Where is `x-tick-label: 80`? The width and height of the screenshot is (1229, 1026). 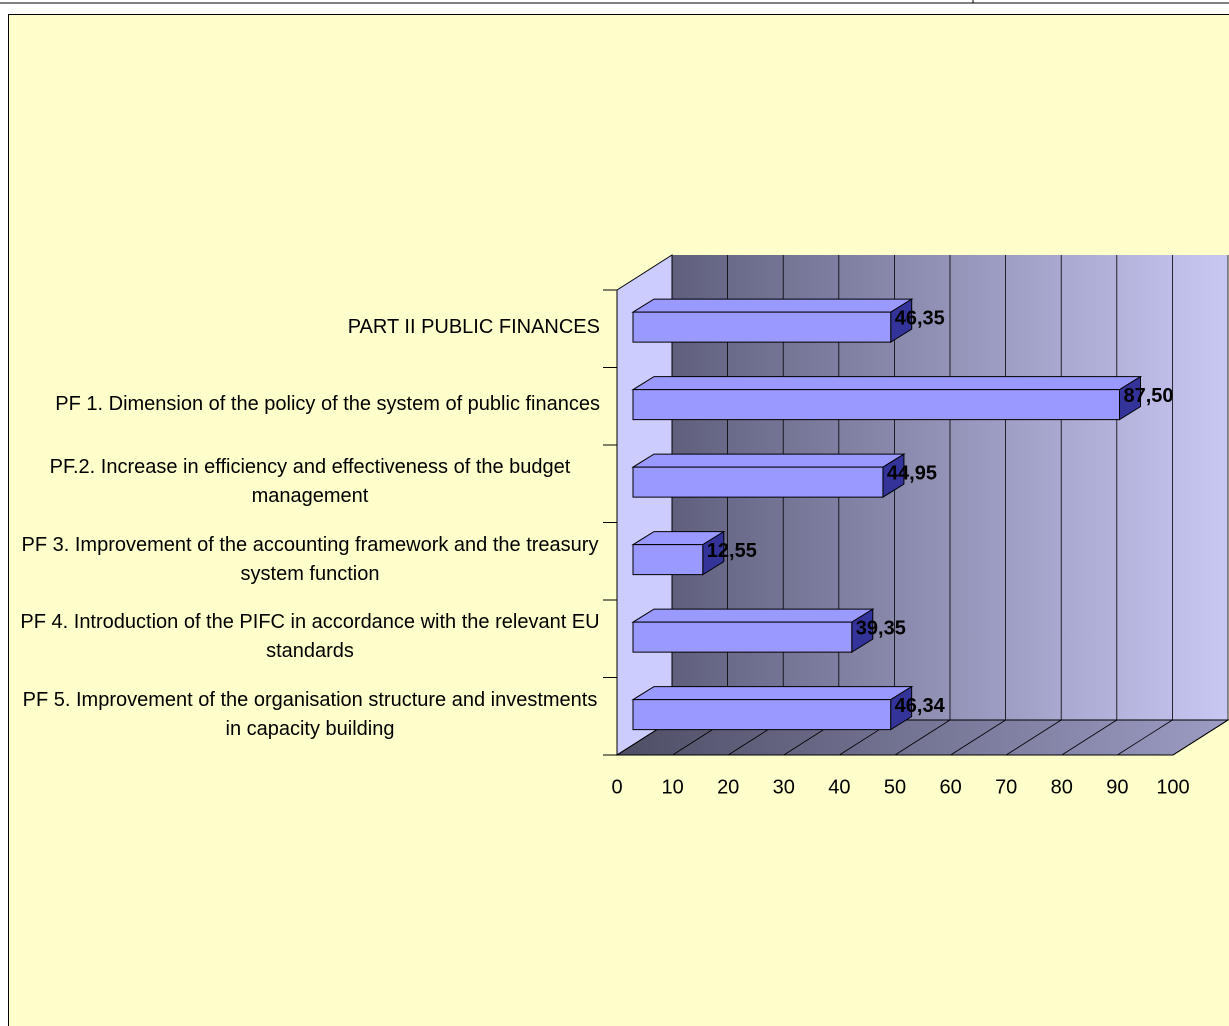 x-tick-label: 80 is located at coordinates (1062, 787).